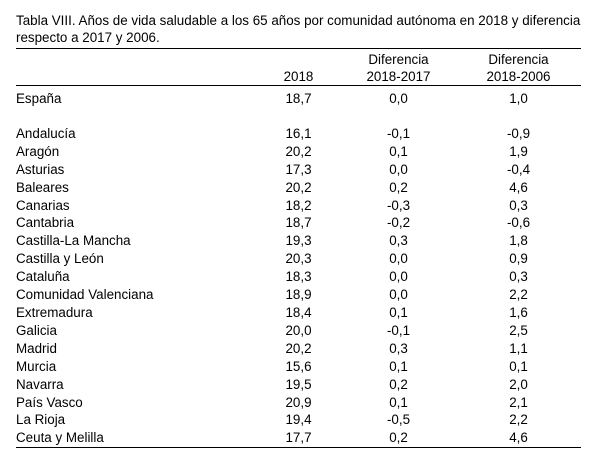  What do you see at coordinates (518, 98) in the screenshot?
I see `diff-2006: 1,0` at bounding box center [518, 98].